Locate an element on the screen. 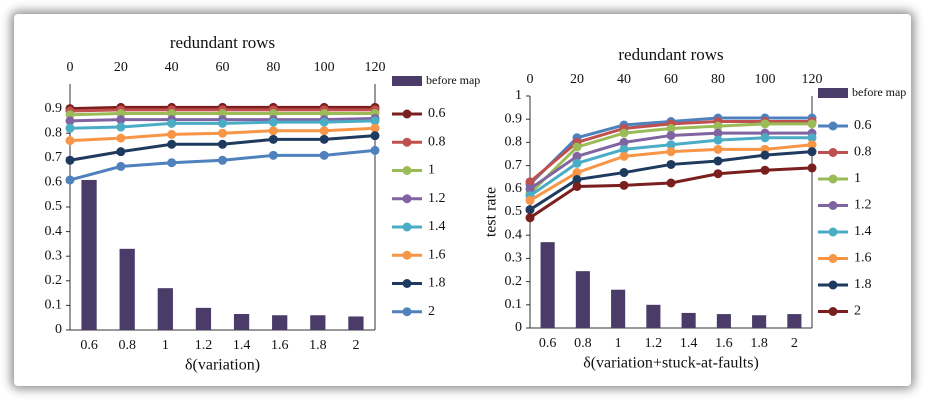 Image resolution: width=929 pixels, height=408 pixels. y-tick-label: 0.9 is located at coordinates (514, 118).